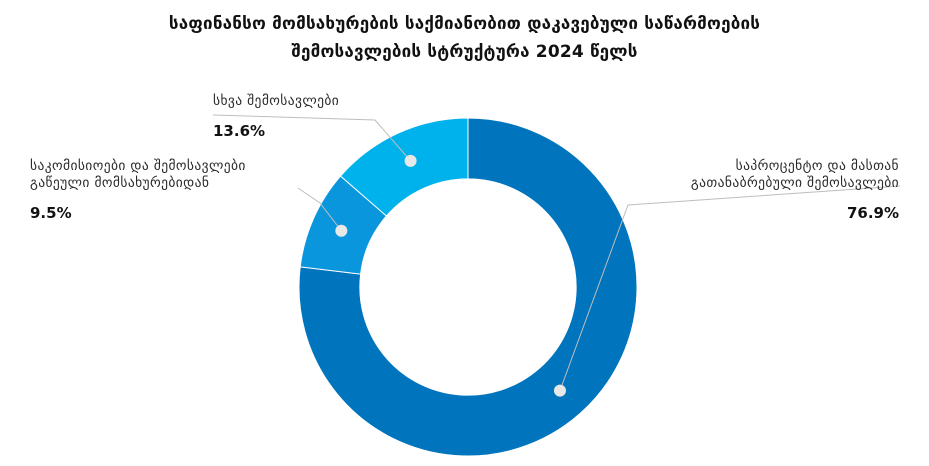 Image resolution: width=929 pixels, height=466 pixels. What do you see at coordinates (341, 230) in the screenshot?
I see `marker-dot-commission-income` at bounding box center [341, 230].